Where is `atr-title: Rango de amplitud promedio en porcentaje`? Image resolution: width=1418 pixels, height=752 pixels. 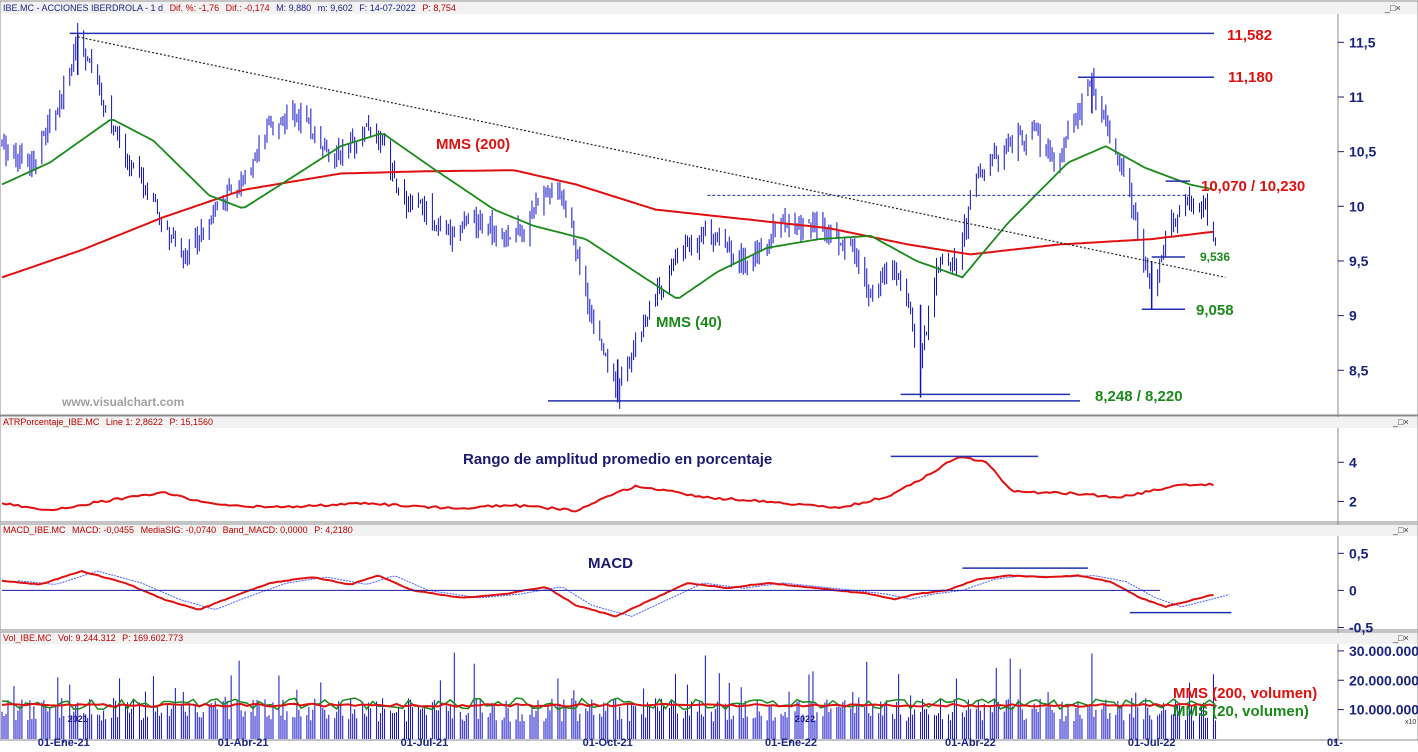 atr-title: Rango de amplitud promedio en porcentaje is located at coordinates (617, 459).